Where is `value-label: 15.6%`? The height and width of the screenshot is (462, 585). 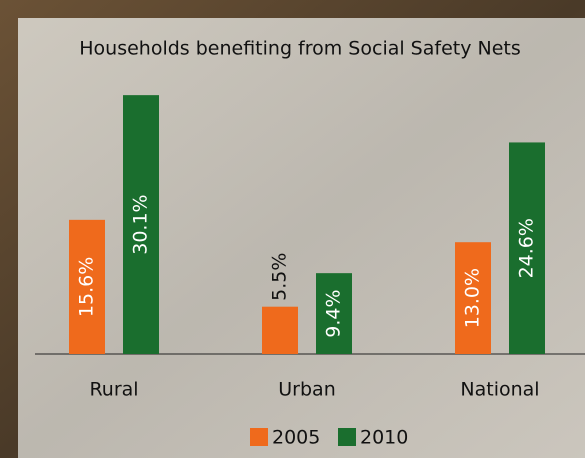 value-label: 15.6% is located at coordinates (87, 287).